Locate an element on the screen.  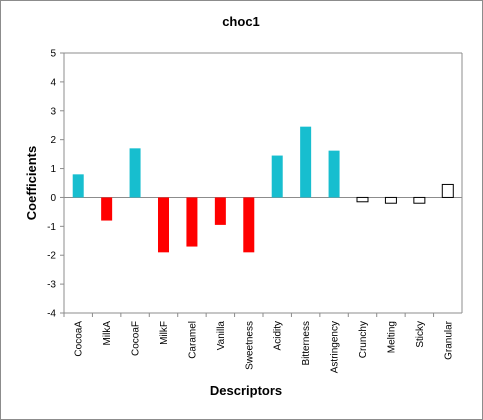
bar-acidity is located at coordinates (277, 176).